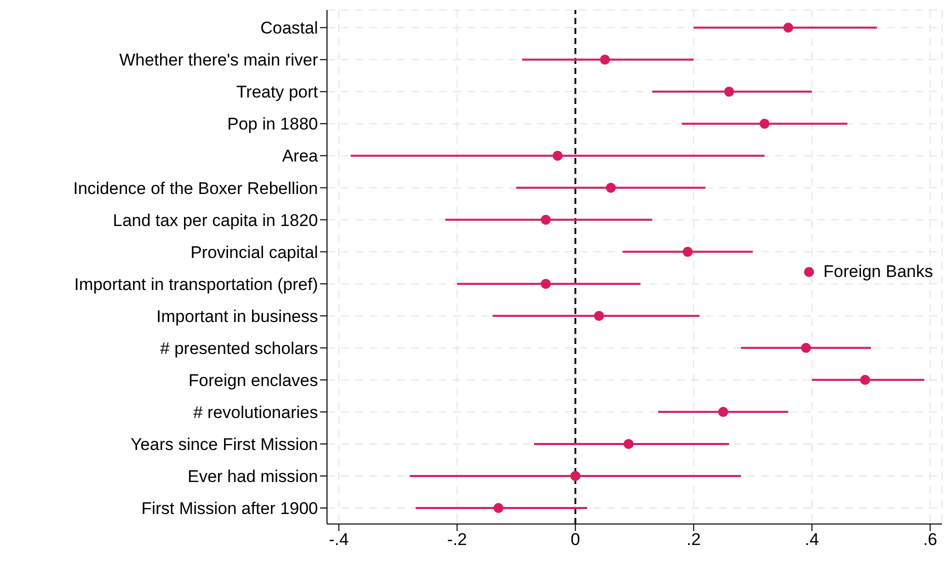 Image resolution: width=945 pixels, height=564 pixels. What do you see at coordinates (272, 124) in the screenshot?
I see `y-tick-label: Pop in 1880` at bounding box center [272, 124].